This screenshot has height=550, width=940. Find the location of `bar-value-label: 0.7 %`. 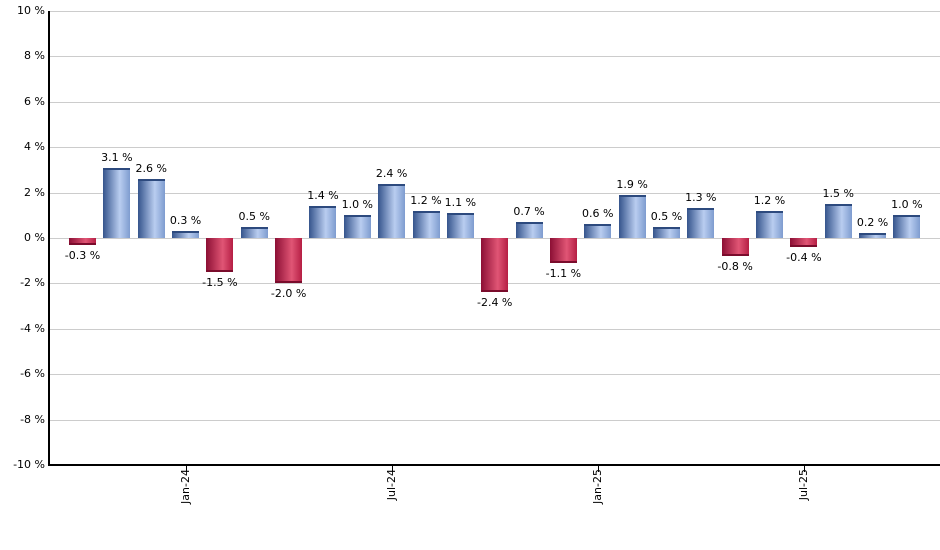

bar-value-label: 0.7 % is located at coordinates (529, 212).